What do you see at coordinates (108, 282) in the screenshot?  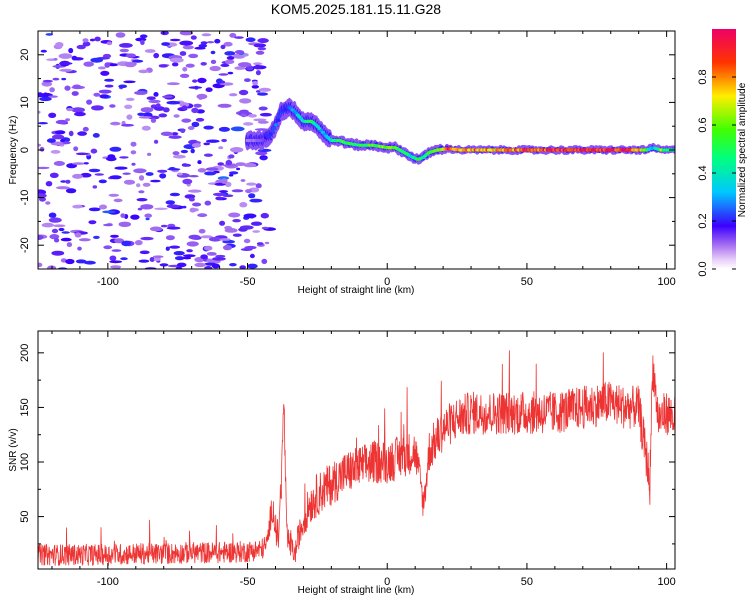 I see `spectrogram-xtick-label: -100` at bounding box center [108, 282].